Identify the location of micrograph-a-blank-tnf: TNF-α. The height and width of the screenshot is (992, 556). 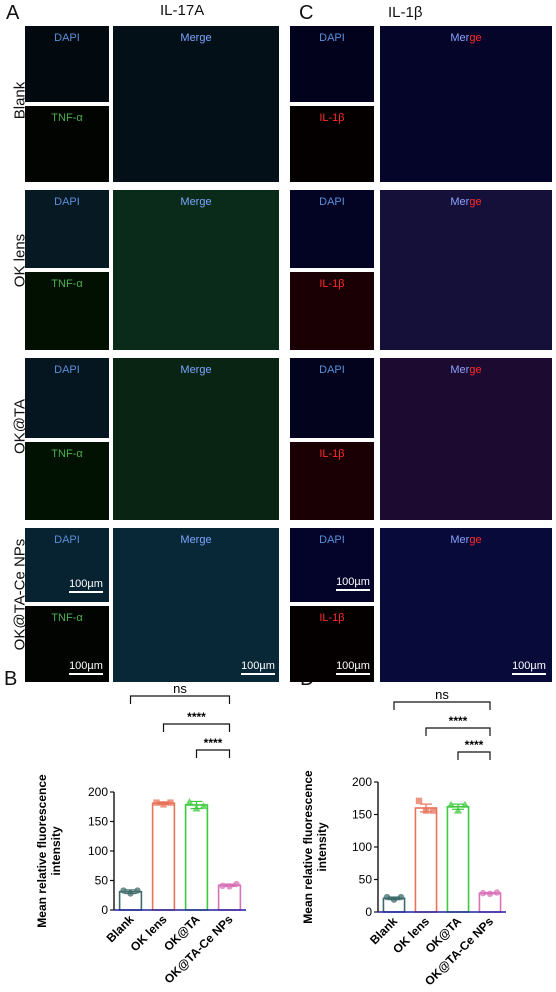
(67, 144).